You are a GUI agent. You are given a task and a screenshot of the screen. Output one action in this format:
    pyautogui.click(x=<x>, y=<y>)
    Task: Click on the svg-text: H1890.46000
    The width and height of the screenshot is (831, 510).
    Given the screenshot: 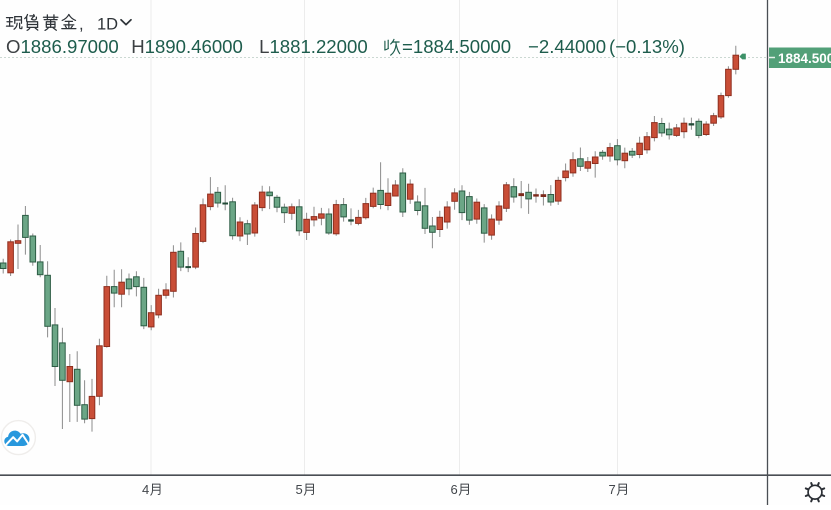 What is the action you would take?
    pyautogui.click(x=187, y=46)
    